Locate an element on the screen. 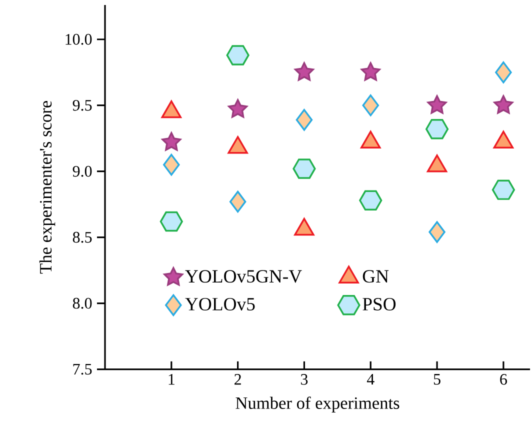 The width and height of the screenshot is (531, 434). y-tick-label: 8.5 is located at coordinates (82, 237).